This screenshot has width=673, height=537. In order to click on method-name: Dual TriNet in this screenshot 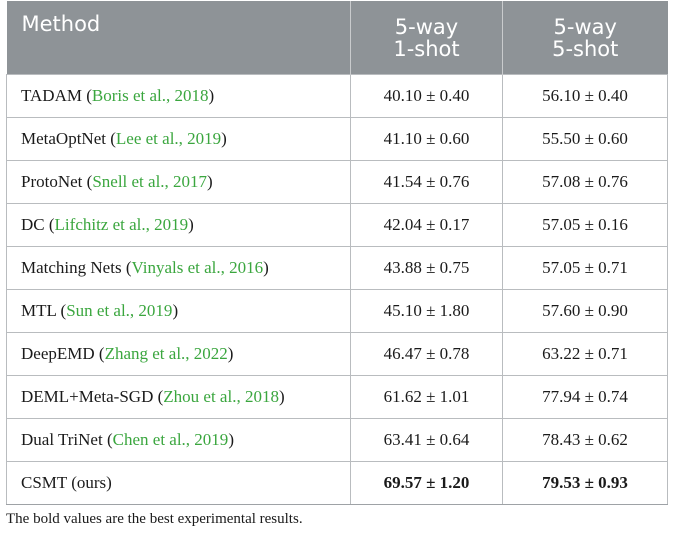, I will do `click(62, 439)`.